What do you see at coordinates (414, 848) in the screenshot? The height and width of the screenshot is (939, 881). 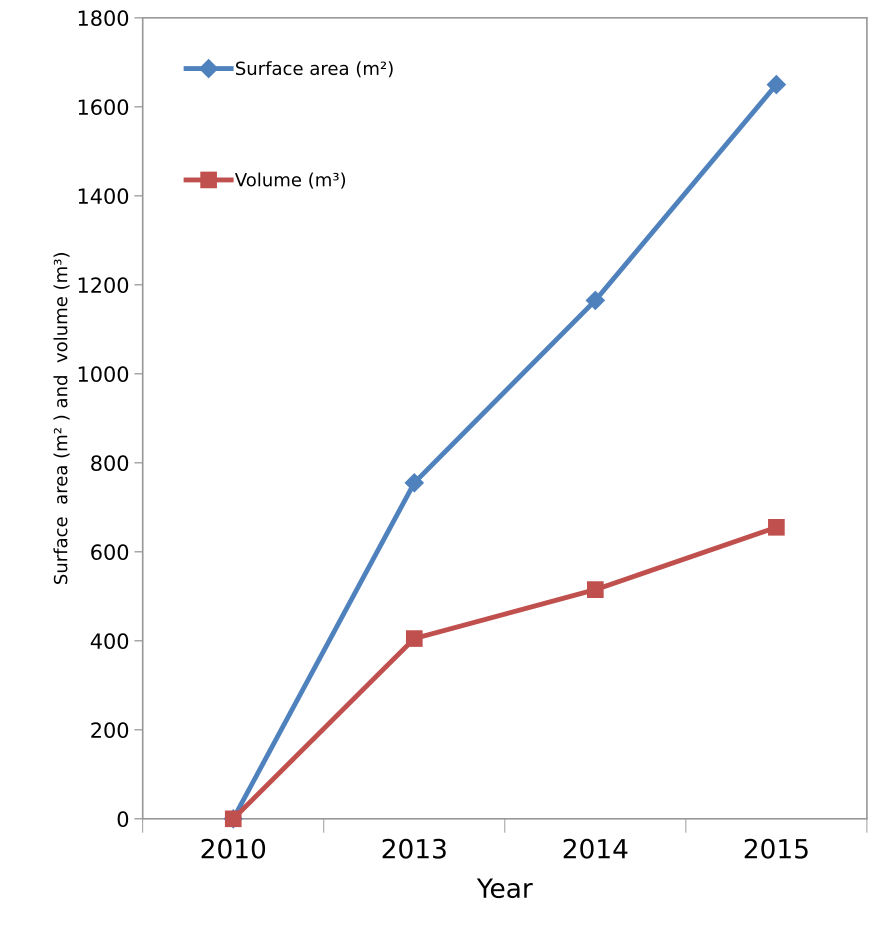 I see `x-tick-label: 2013` at bounding box center [414, 848].